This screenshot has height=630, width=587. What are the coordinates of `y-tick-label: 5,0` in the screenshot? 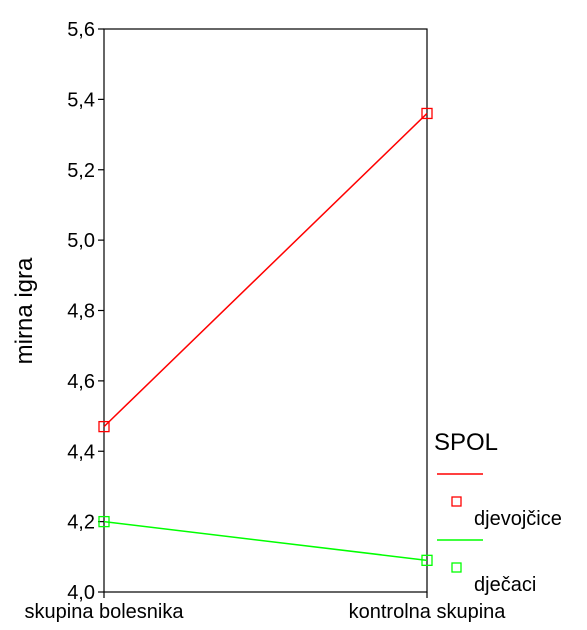 It's located at (81, 241).